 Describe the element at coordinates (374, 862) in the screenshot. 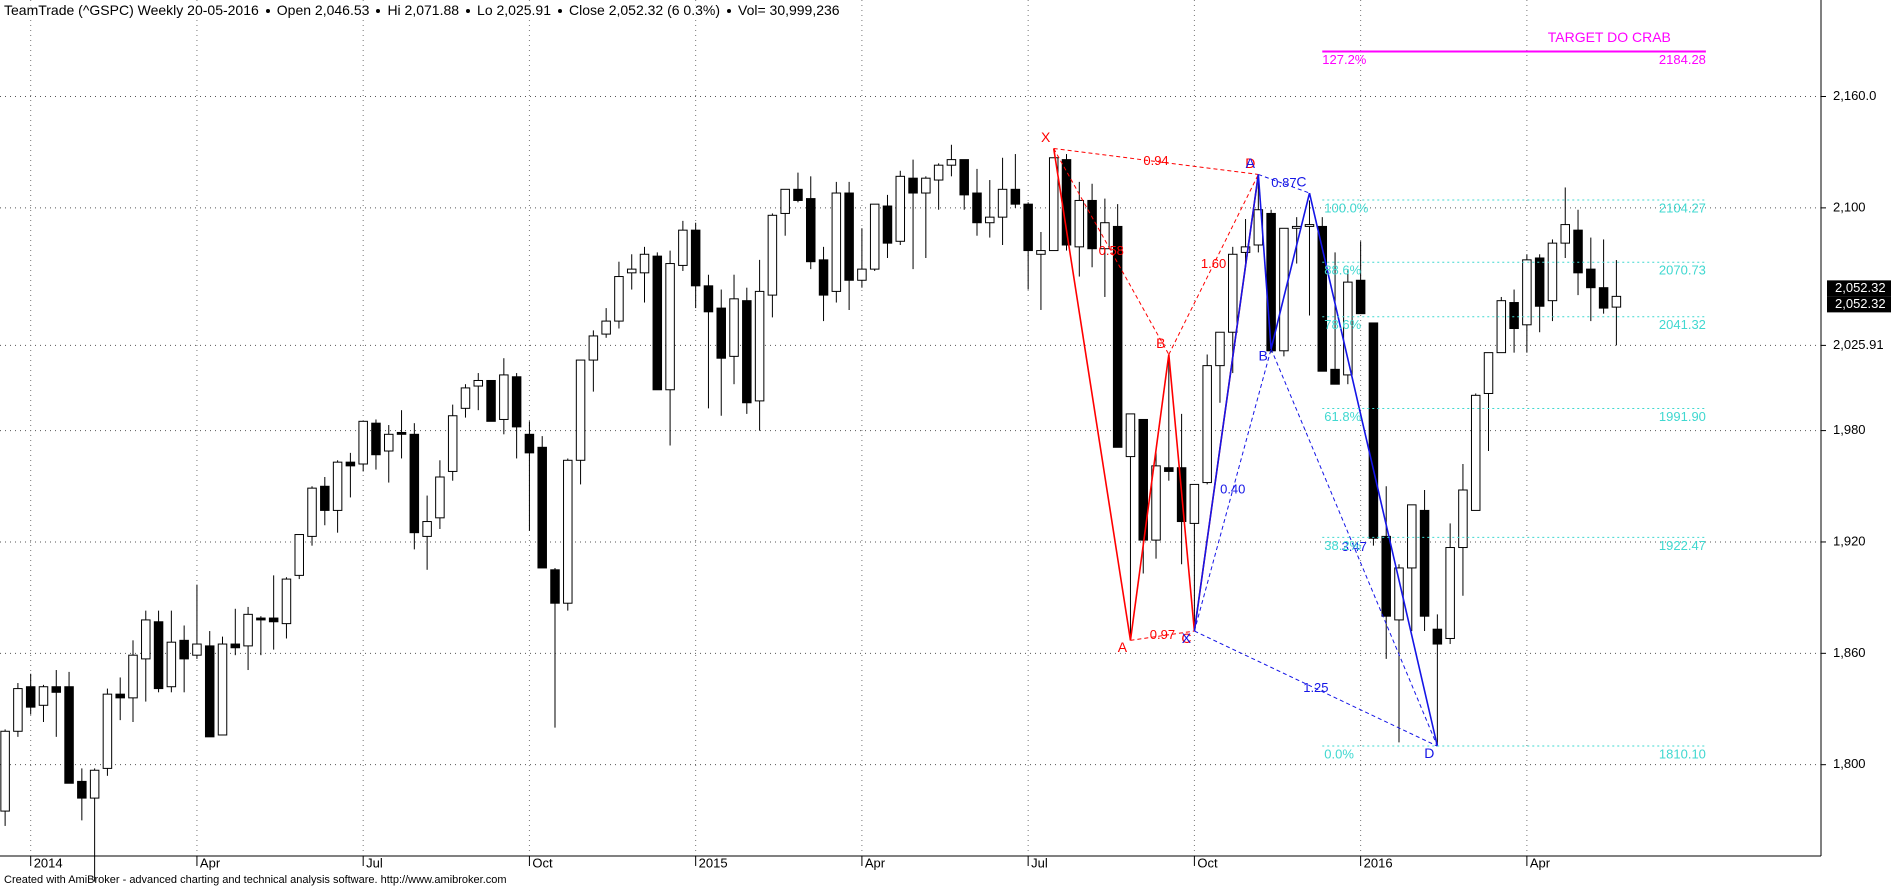

I see `x-tick-label: Jul` at that location.